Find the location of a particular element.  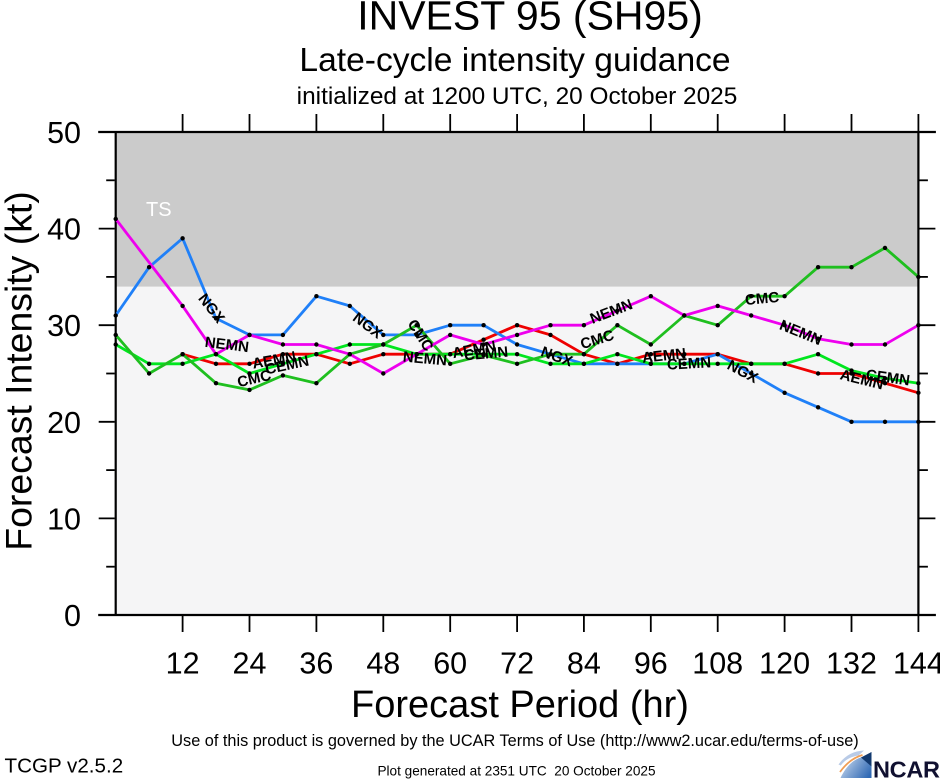

svg-text: Late-cycle intensity guidance is located at coordinates (514, 60).